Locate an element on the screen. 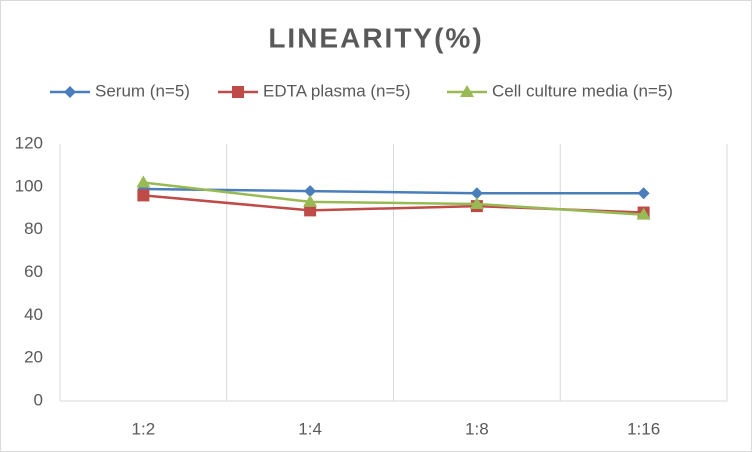 The width and height of the screenshot is (752, 452). y-tick-label: 20 is located at coordinates (33, 357).